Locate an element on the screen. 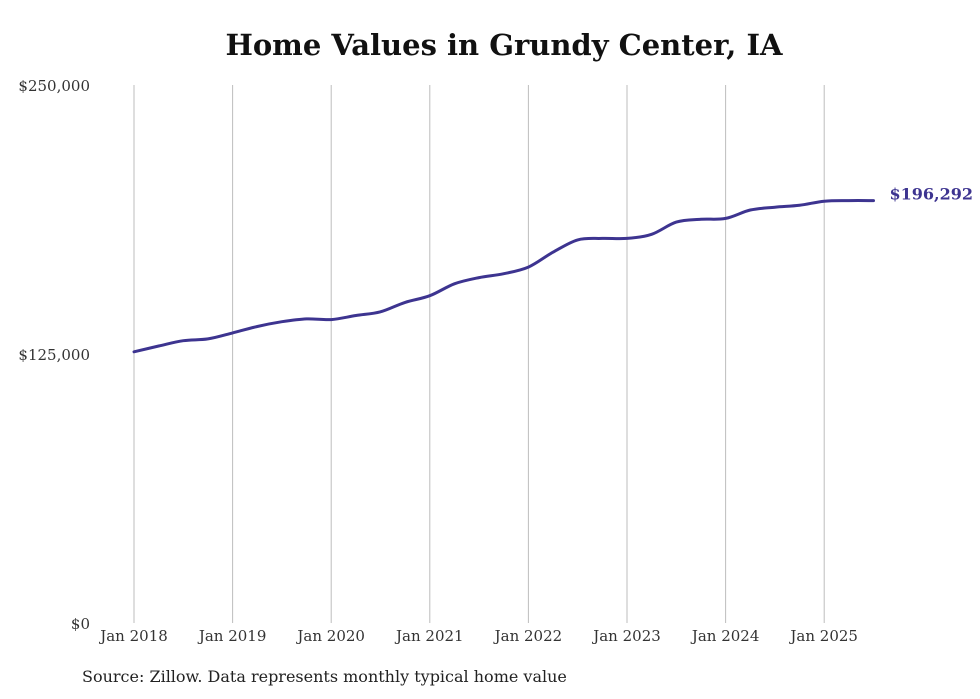 The height and width of the screenshot is (699, 980). end-label-layer: $196,292 is located at coordinates (932, 194).